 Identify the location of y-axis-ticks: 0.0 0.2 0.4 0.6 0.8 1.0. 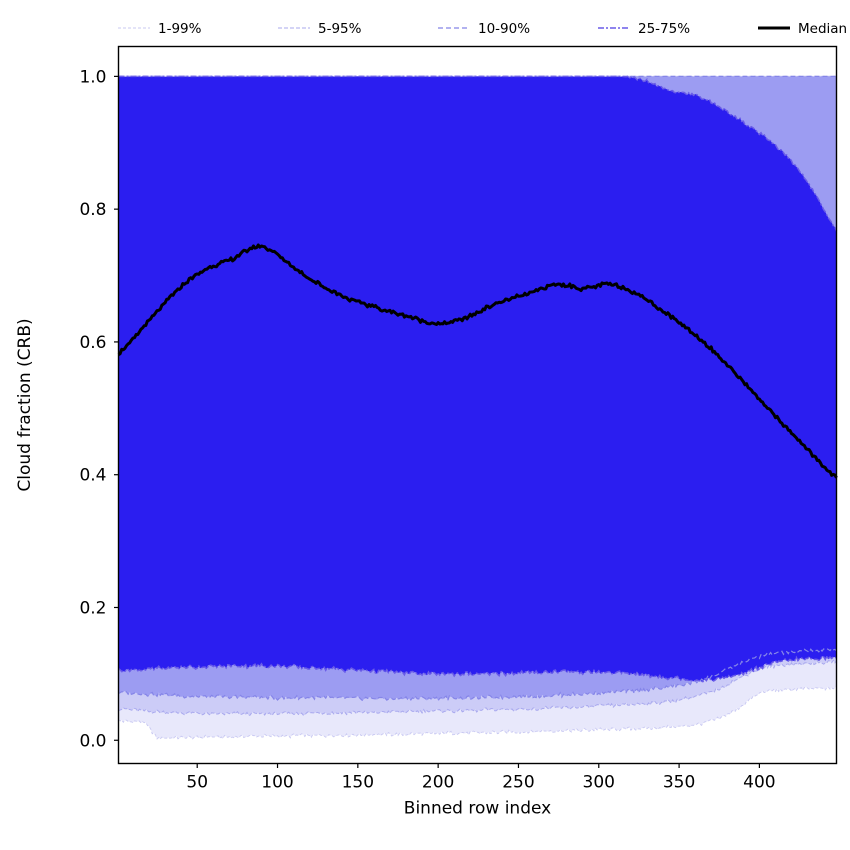
(99, 409).